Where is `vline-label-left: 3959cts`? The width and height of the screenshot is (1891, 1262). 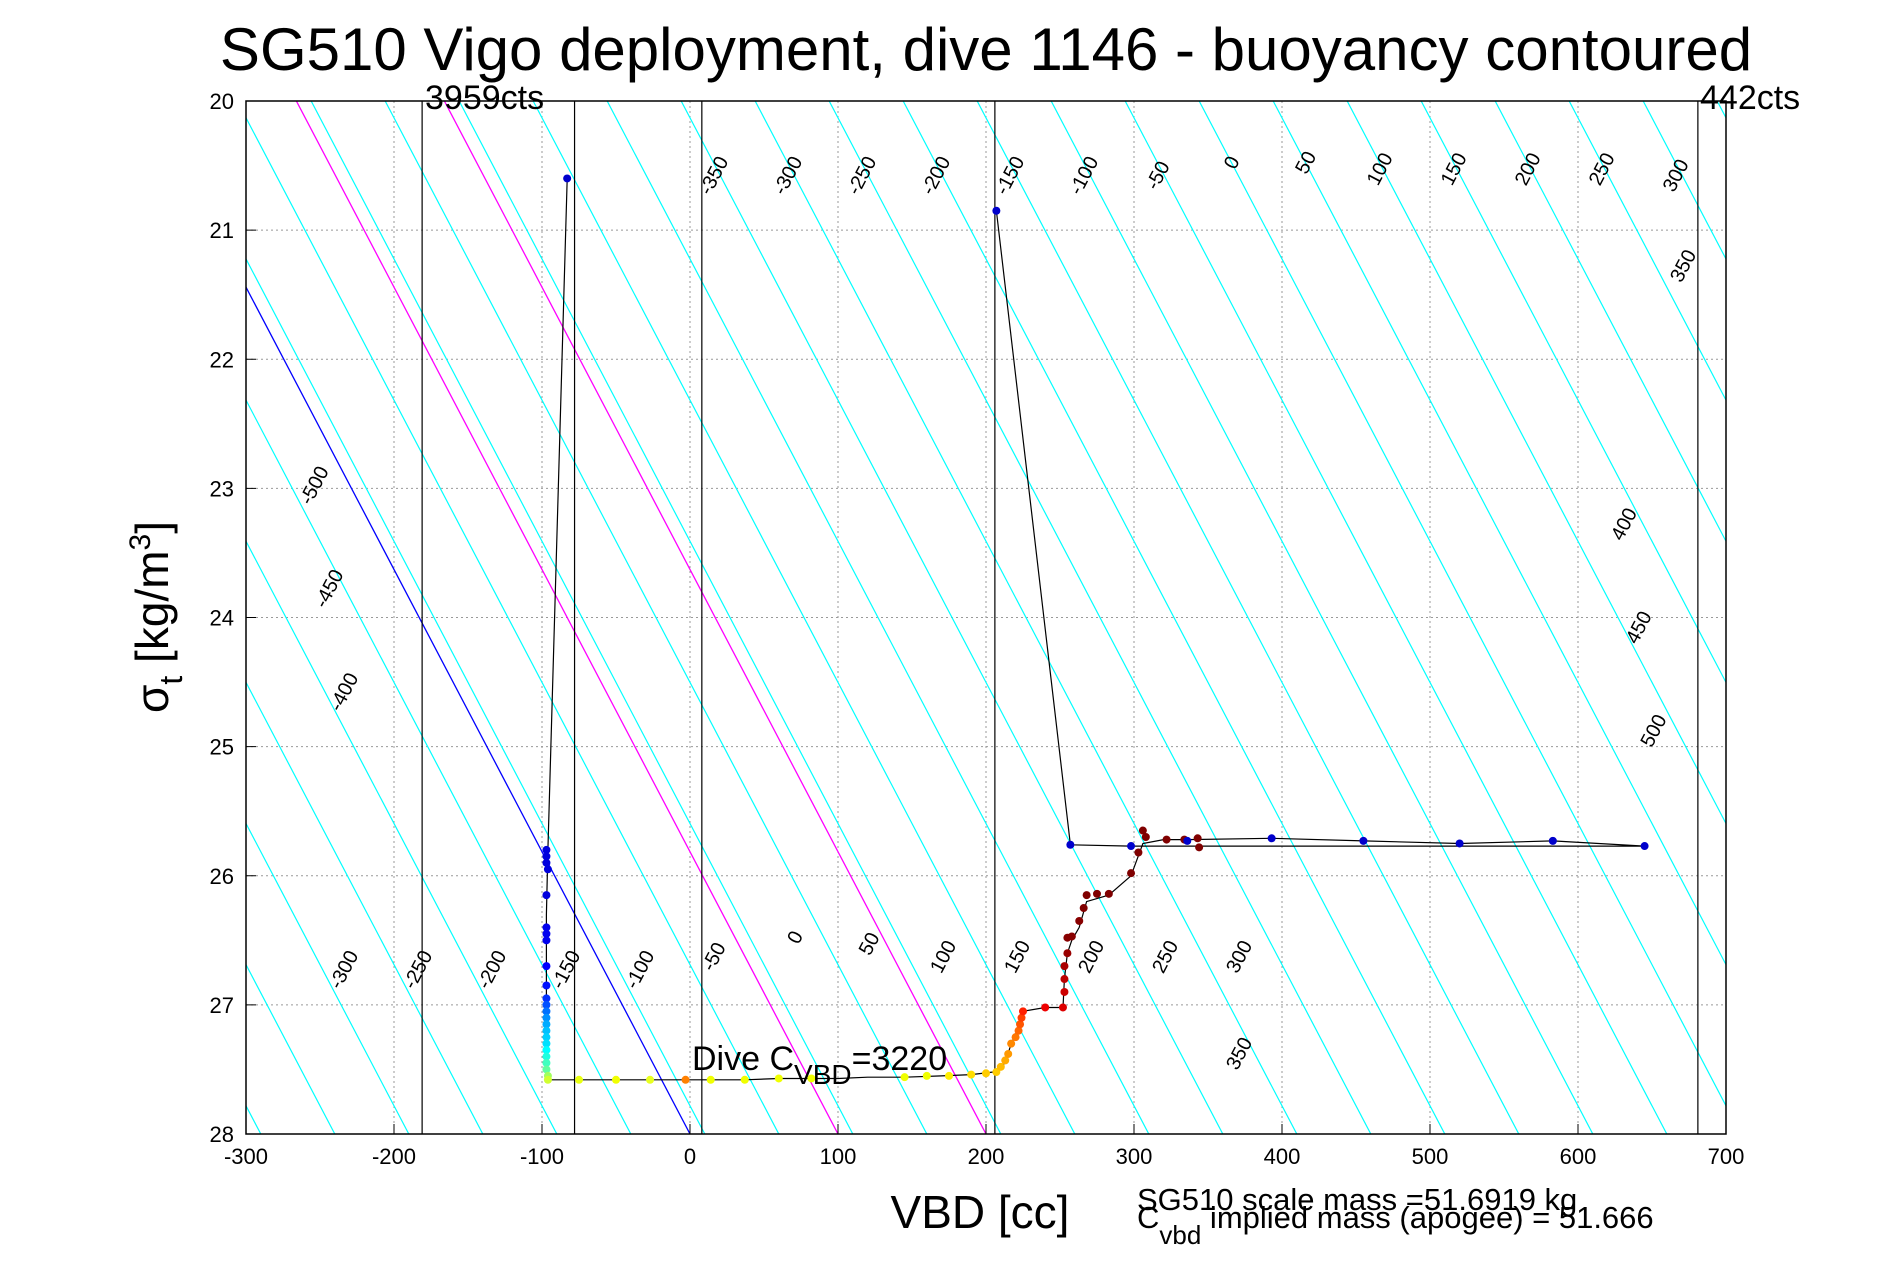 vline-label-left: 3959cts is located at coordinates (484, 98).